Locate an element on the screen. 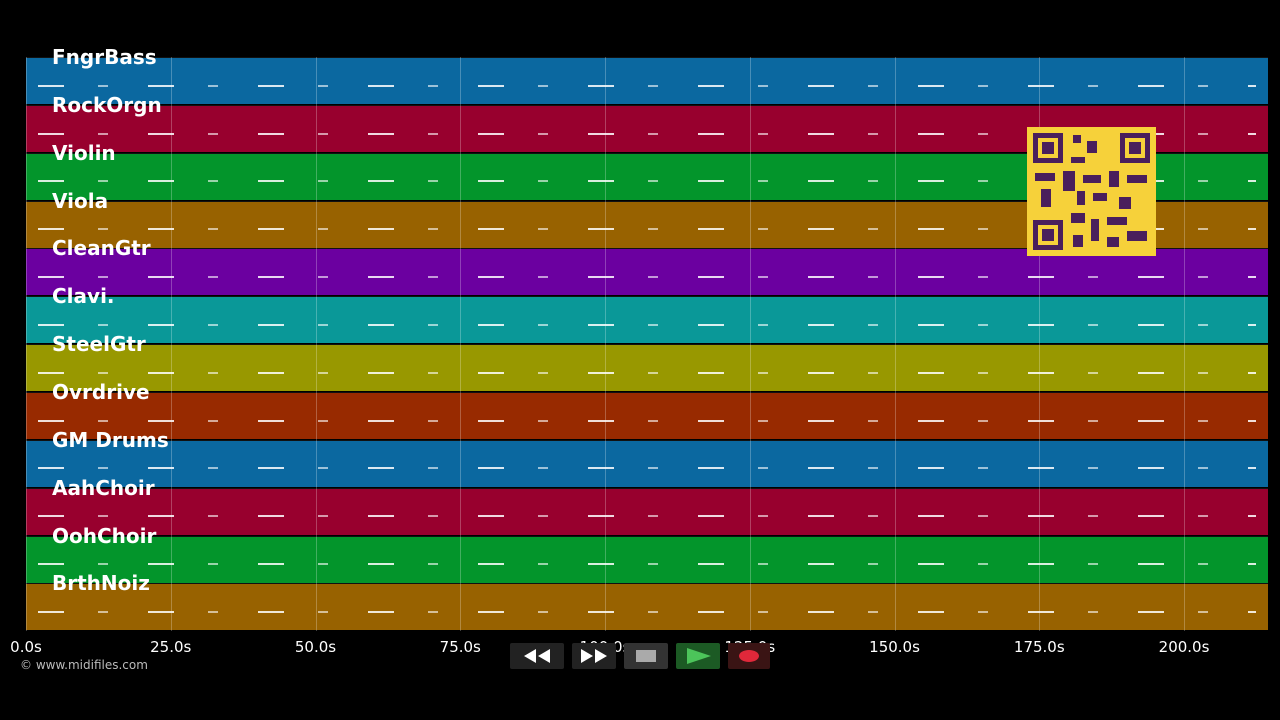  track-name: AahChoir is located at coordinates (103, 487).